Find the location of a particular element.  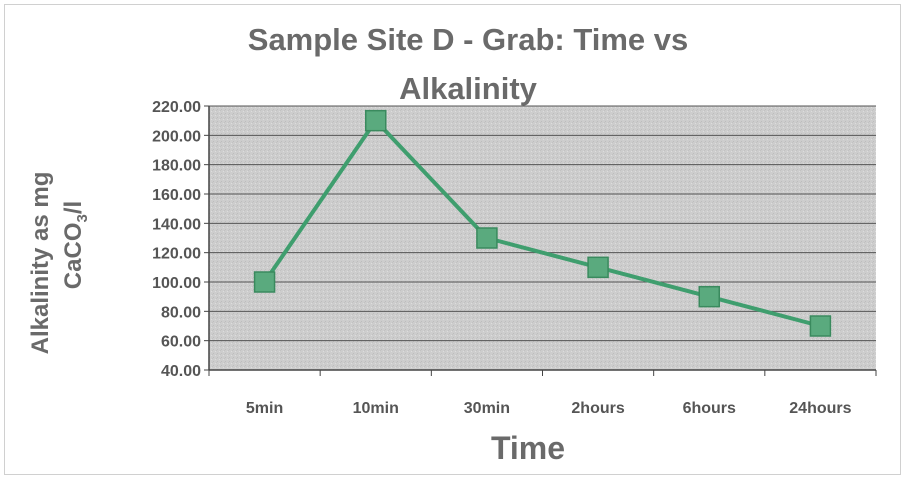

y-tick-label: 100.00 is located at coordinates (176, 283).